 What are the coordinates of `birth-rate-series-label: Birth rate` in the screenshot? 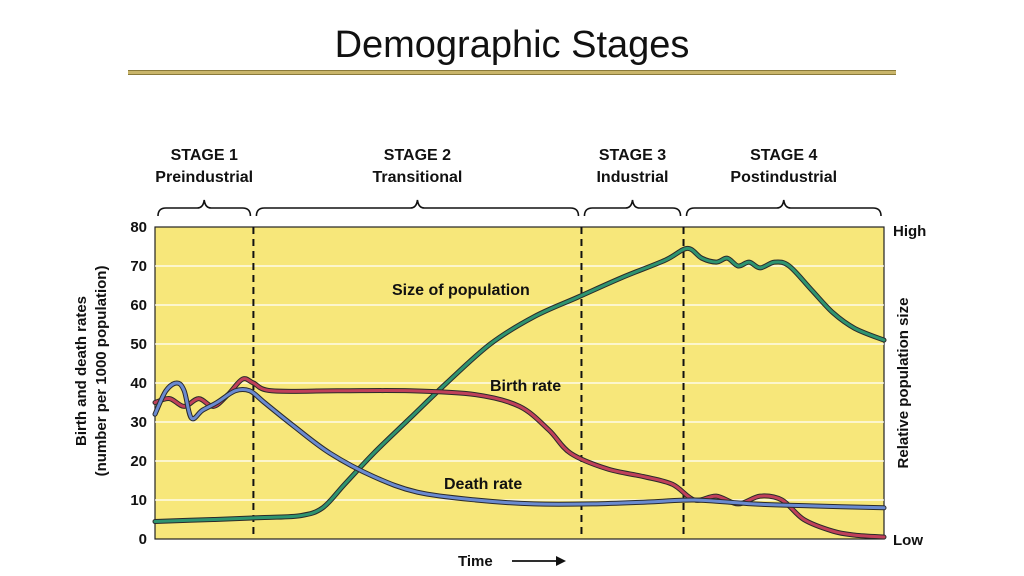 It's located at (525, 386).